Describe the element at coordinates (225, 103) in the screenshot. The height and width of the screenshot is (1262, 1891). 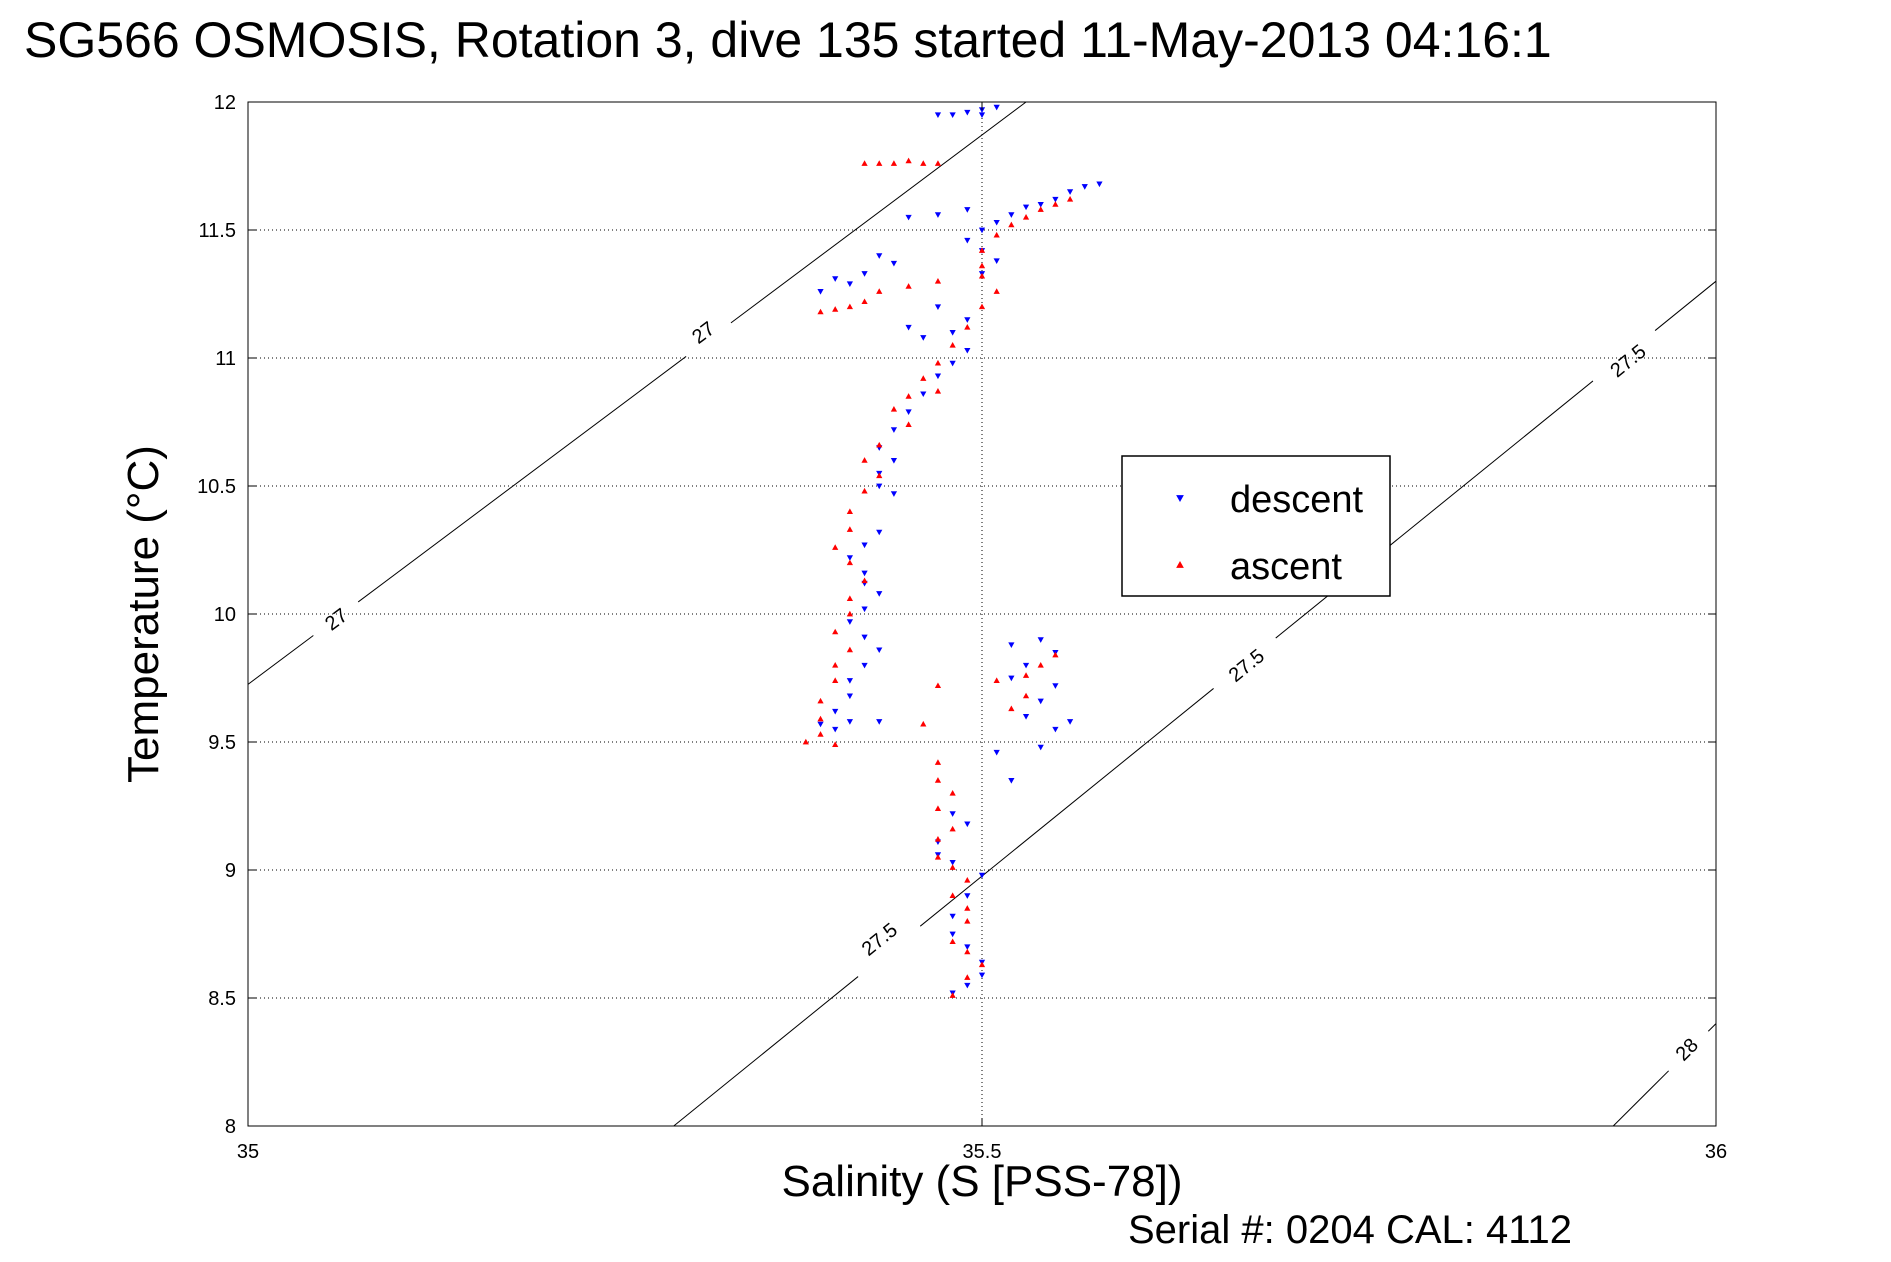
I see `y-tick-label: 12` at that location.